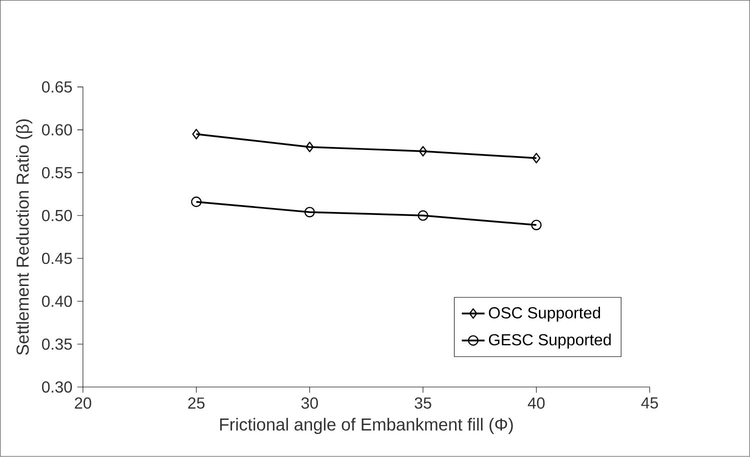  Describe the element at coordinates (196, 403) in the screenshot. I see `x-tick-label: 25` at that location.